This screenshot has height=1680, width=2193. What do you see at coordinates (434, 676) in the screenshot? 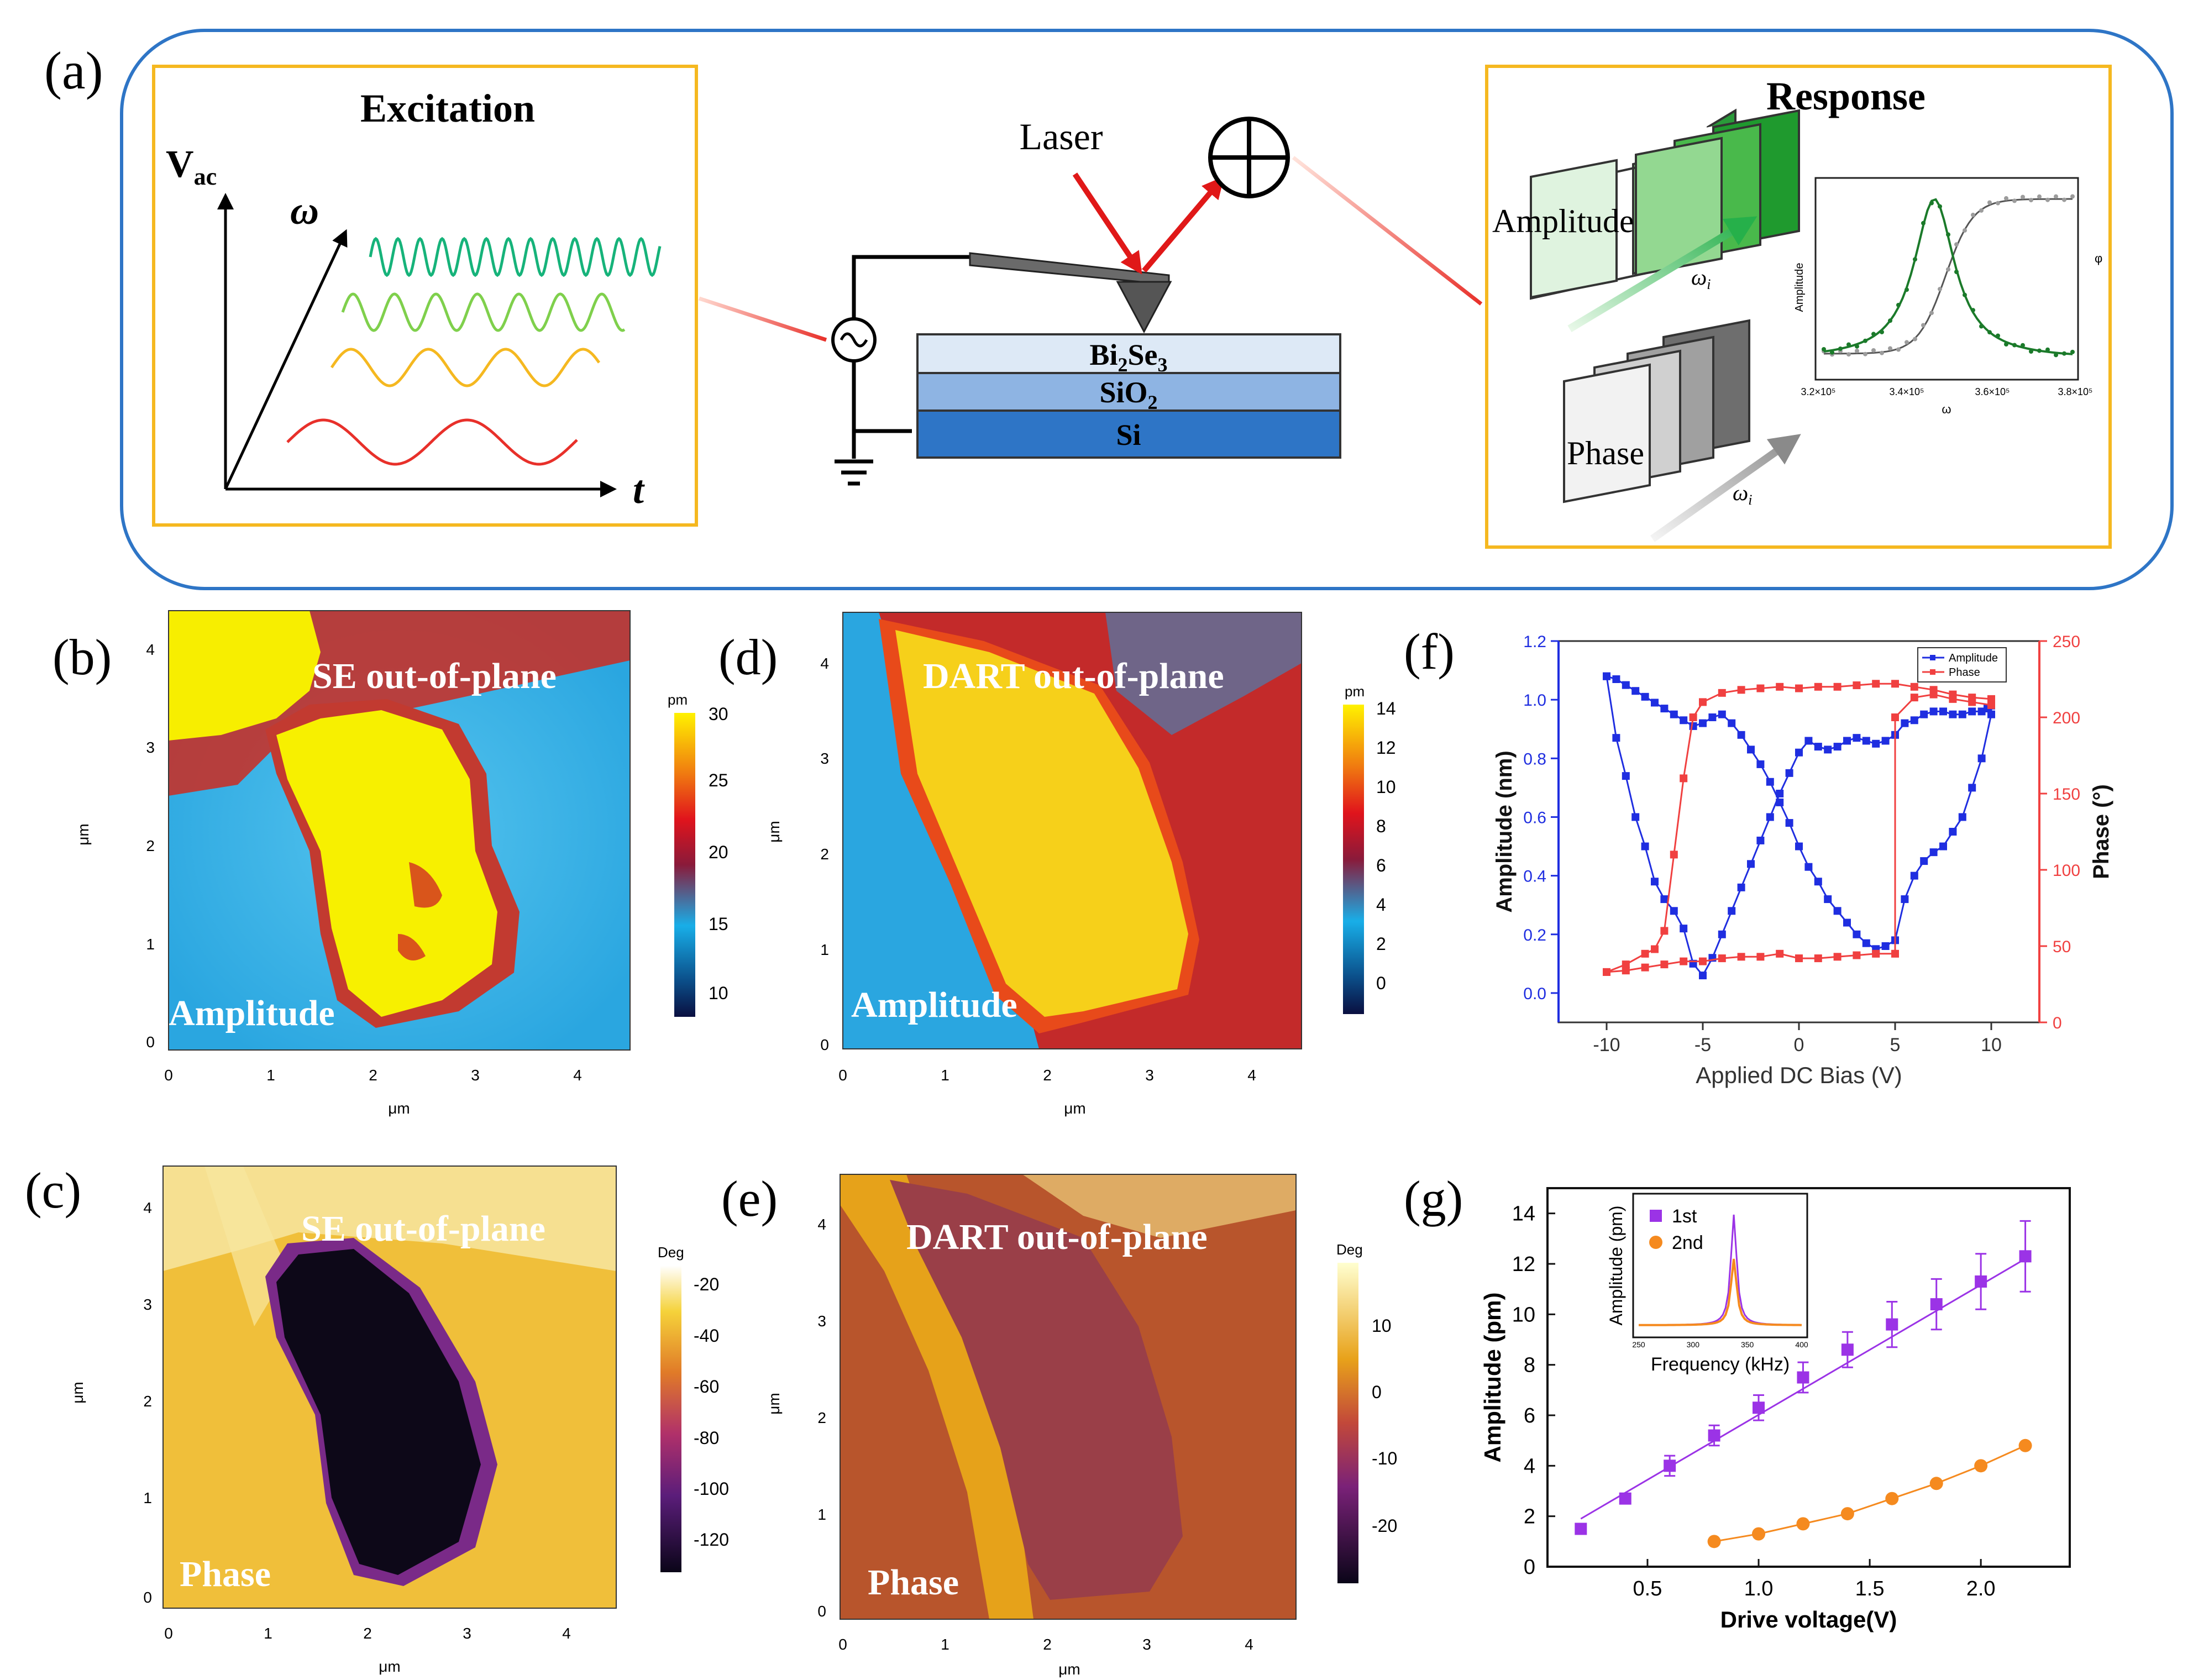
I see `map-b-title: SE out-of-plane` at bounding box center [434, 676].